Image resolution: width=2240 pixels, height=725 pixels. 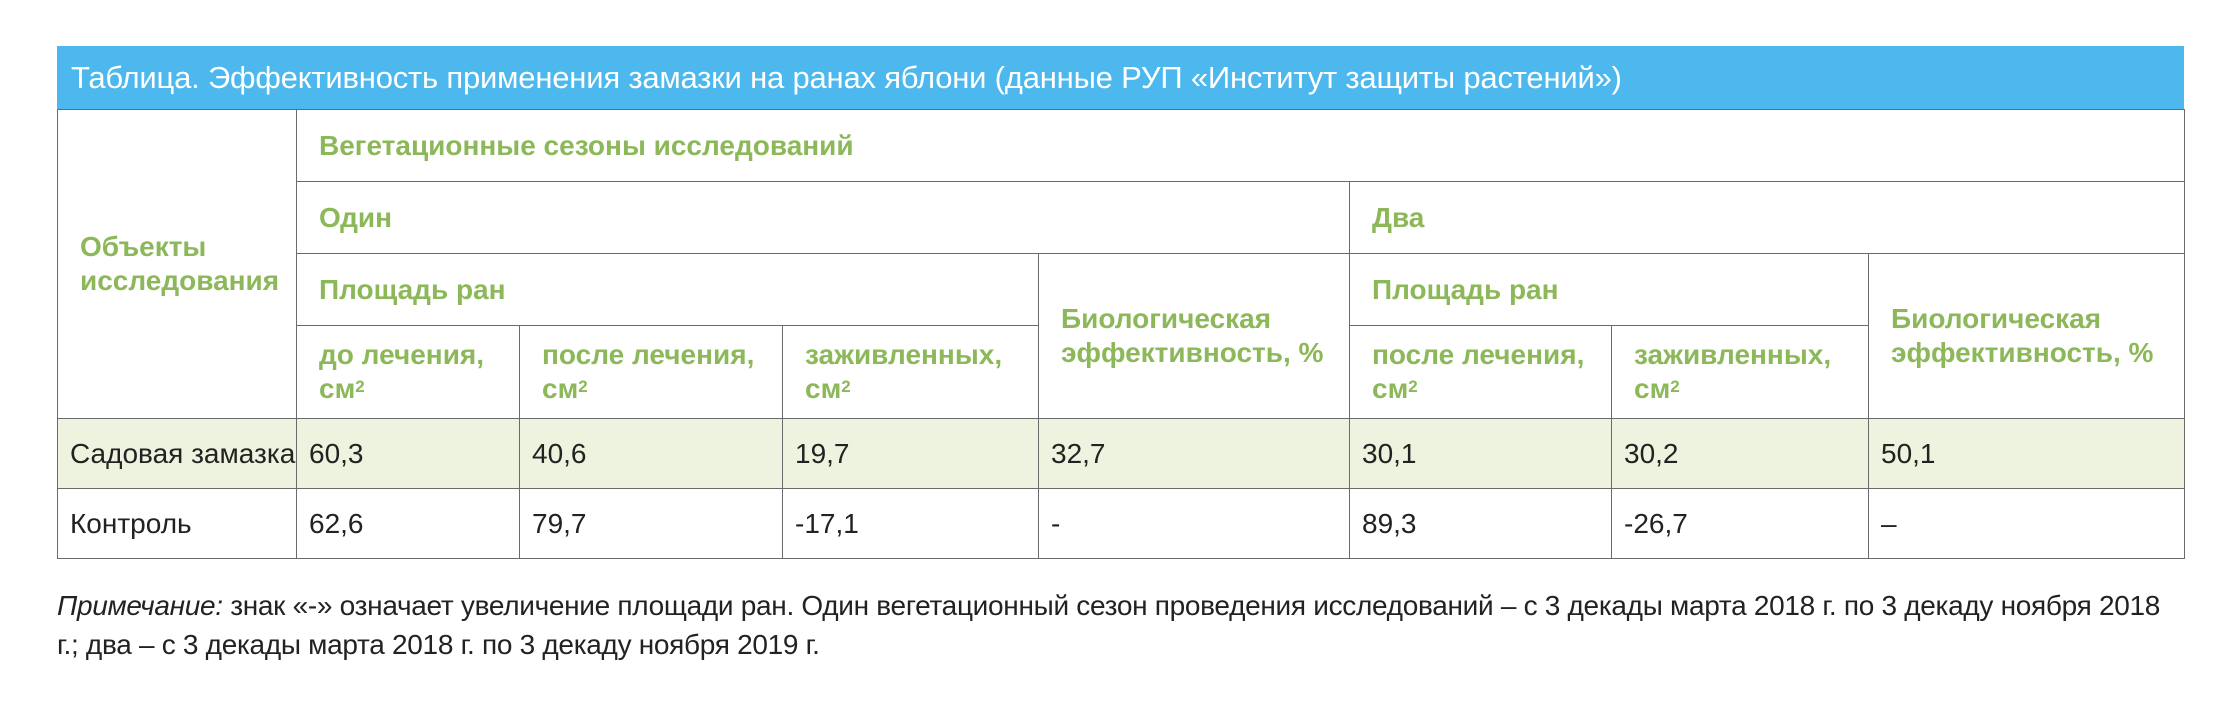 What do you see at coordinates (1609, 289) in the screenshot?
I see `header-wound-area-two: Площадь ран` at bounding box center [1609, 289].